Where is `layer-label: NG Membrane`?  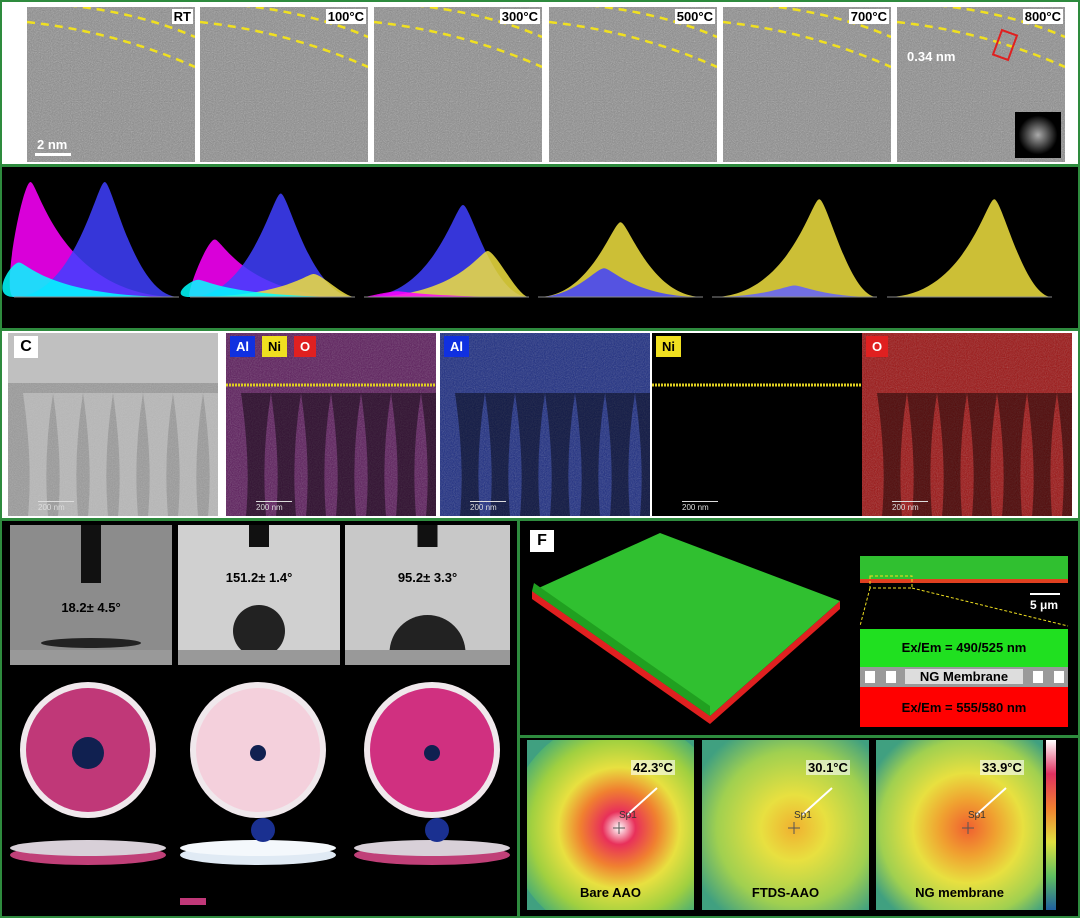
layer-label: NG Membrane is located at coordinates (964, 676).